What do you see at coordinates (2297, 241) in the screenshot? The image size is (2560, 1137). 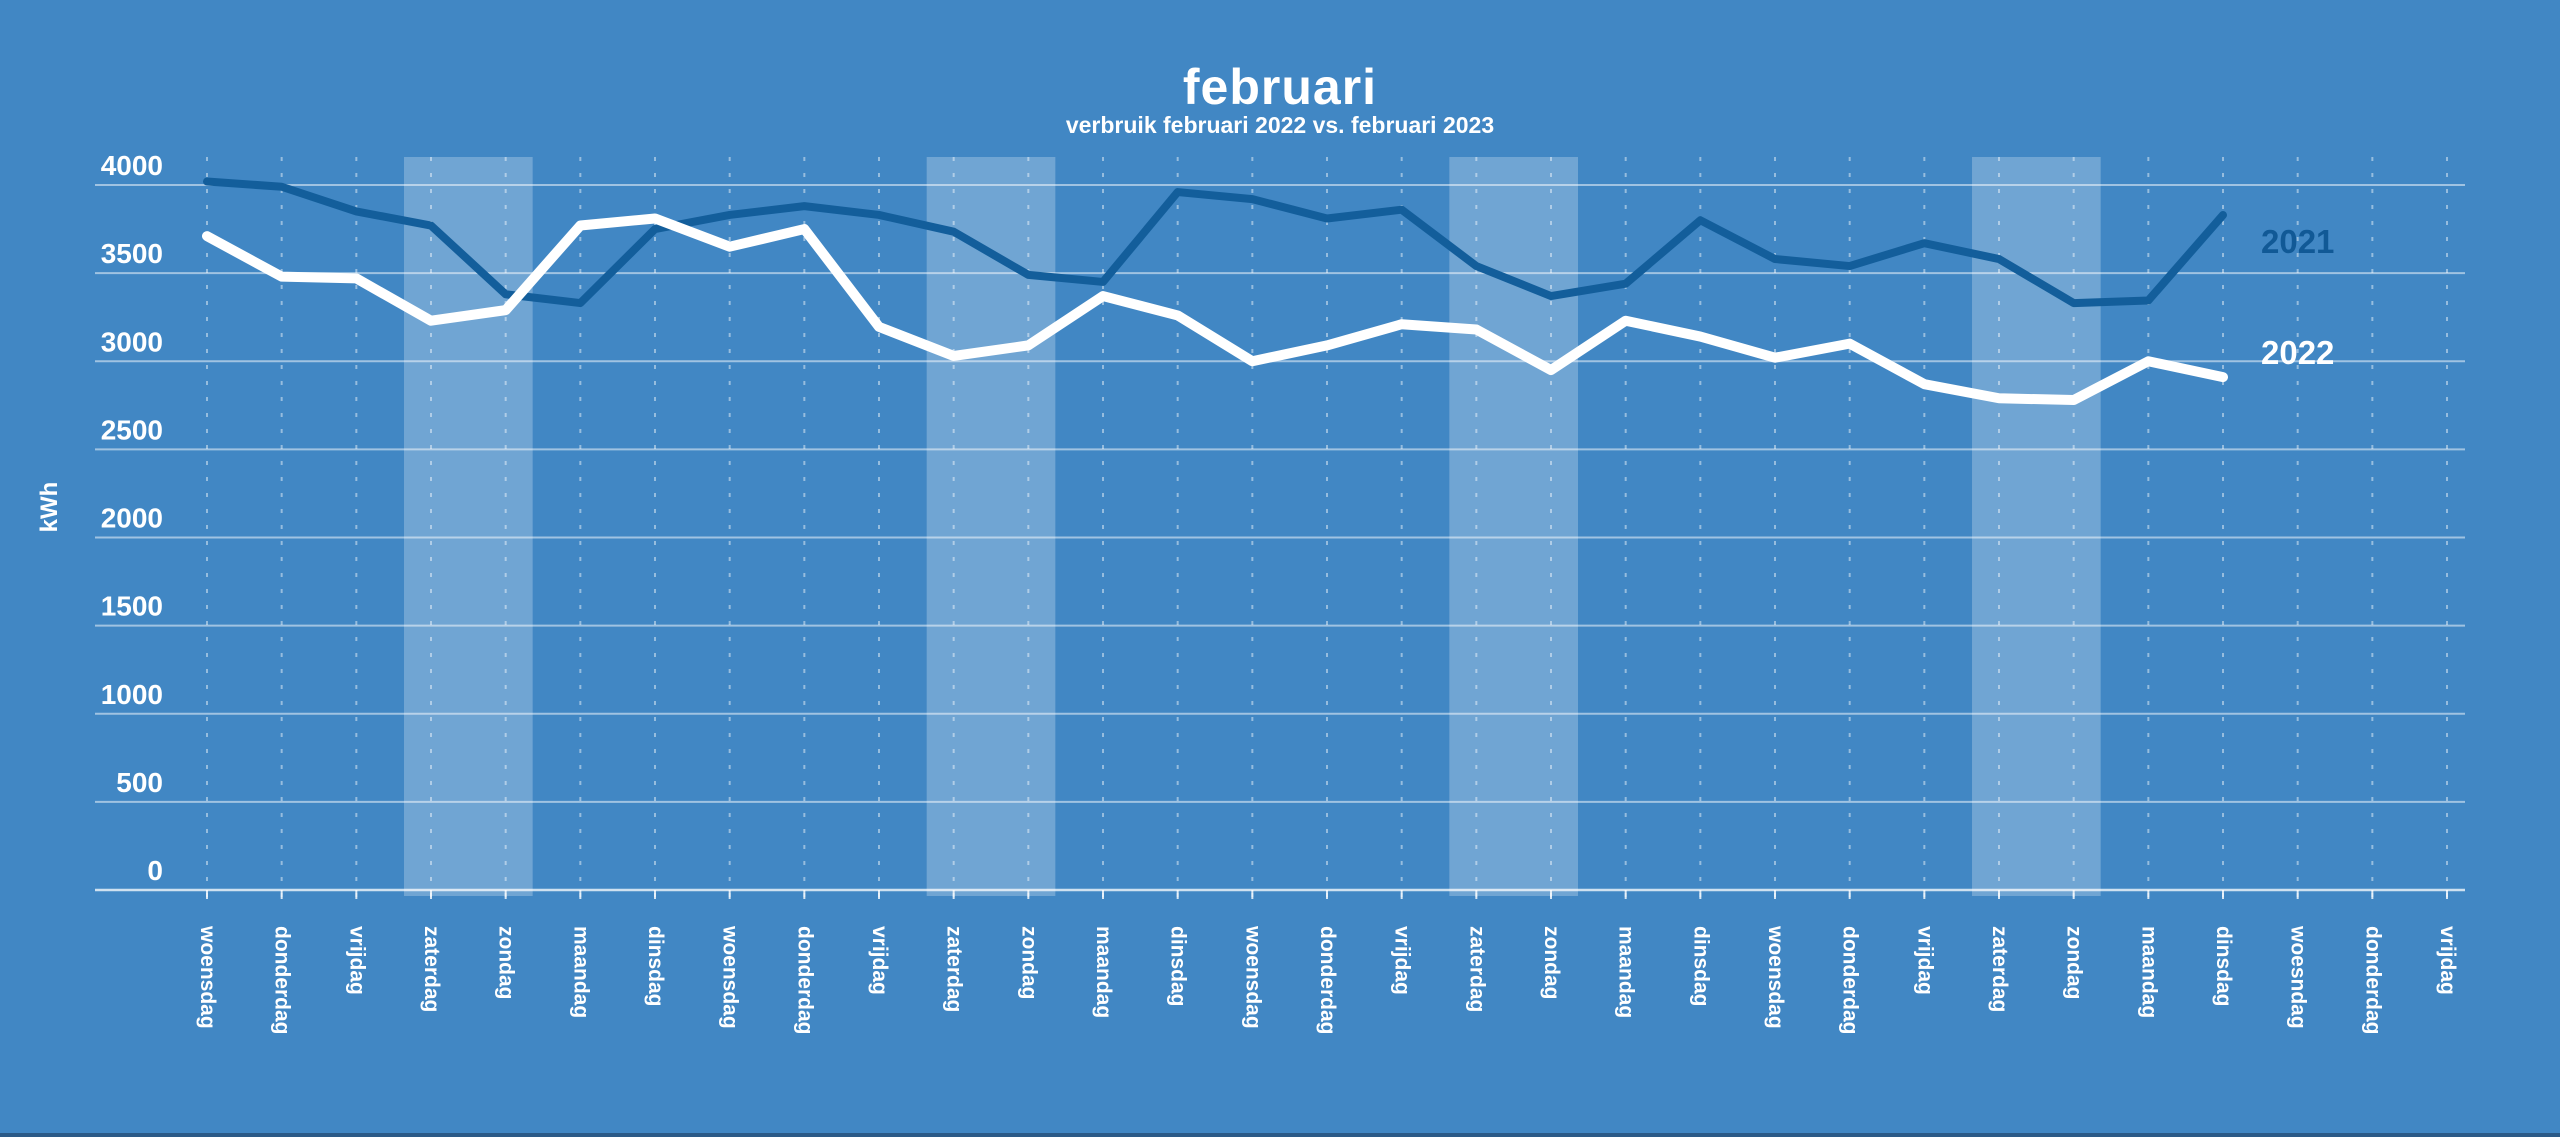 I see `series-label-2021: 2021` at bounding box center [2297, 241].